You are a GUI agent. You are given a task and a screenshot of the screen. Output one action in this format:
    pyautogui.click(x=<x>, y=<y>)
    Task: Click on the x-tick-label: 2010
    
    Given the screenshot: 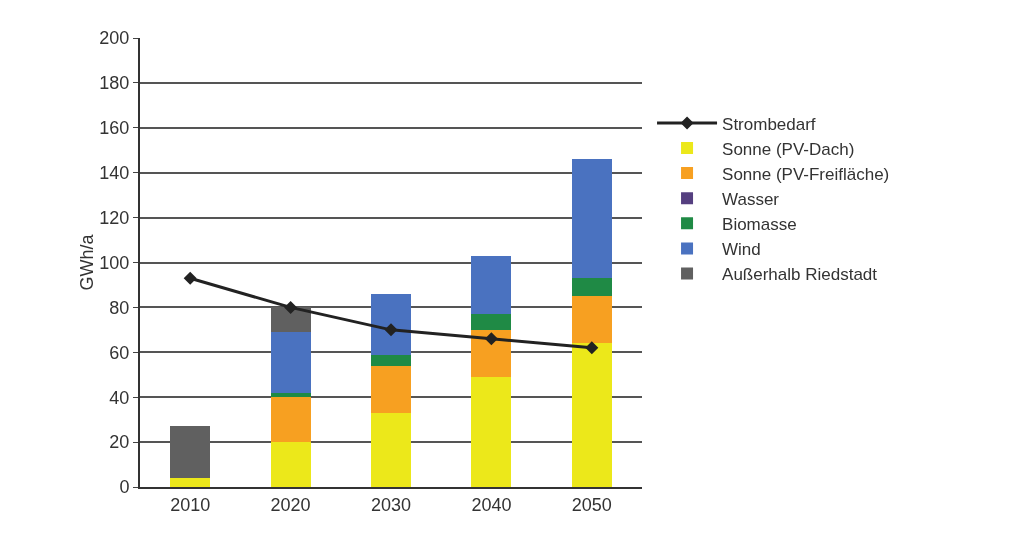 What is the action you would take?
    pyautogui.click(x=190, y=504)
    